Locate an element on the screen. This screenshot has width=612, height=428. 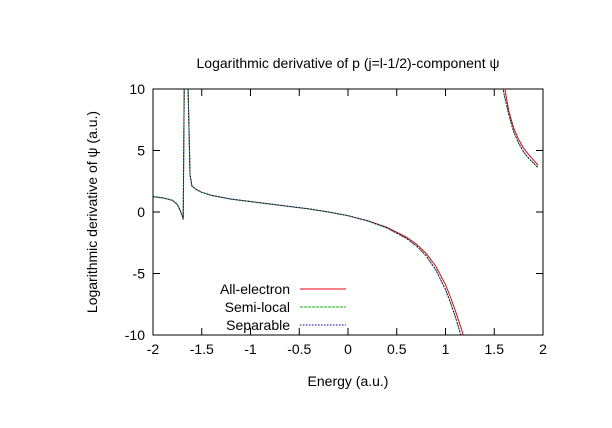
x-axis-label: Energy (a.u.) is located at coordinates (348, 381).